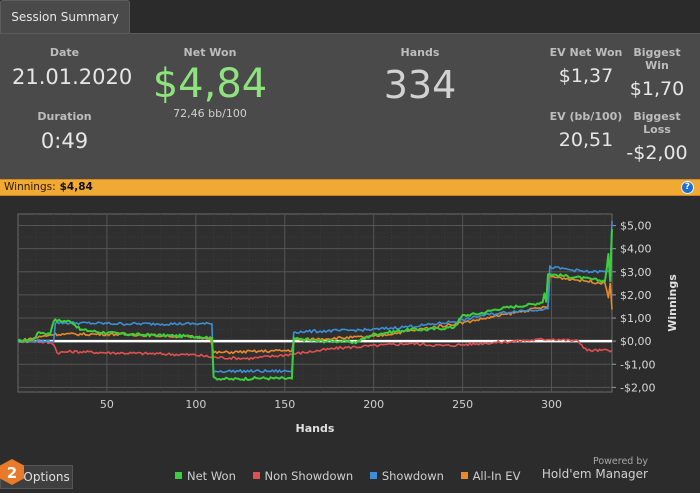  Describe the element at coordinates (211, 476) in the screenshot. I see `legend-net-won-label: Net Won` at that location.